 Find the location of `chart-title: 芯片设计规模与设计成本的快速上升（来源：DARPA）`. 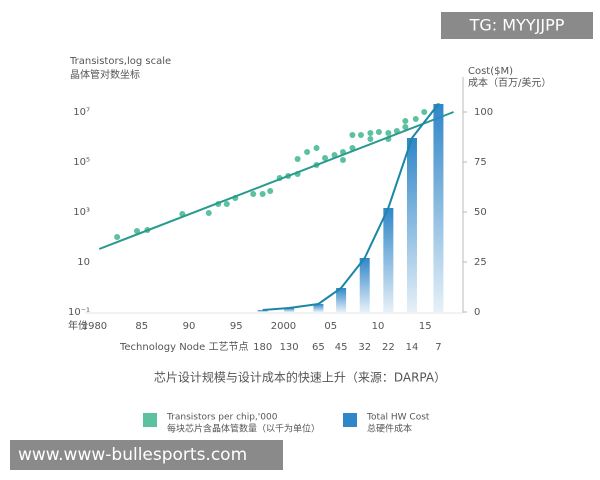

chart-title: 芯片设计规模与设计成本的快速上升（来源：DARPA） is located at coordinates (300, 377).